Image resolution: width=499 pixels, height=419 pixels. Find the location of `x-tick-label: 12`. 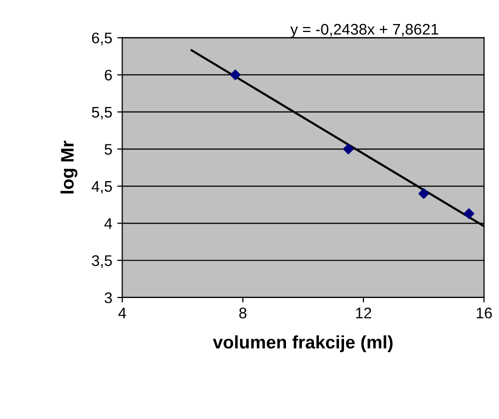

x-tick-label: 12 is located at coordinates (364, 313).